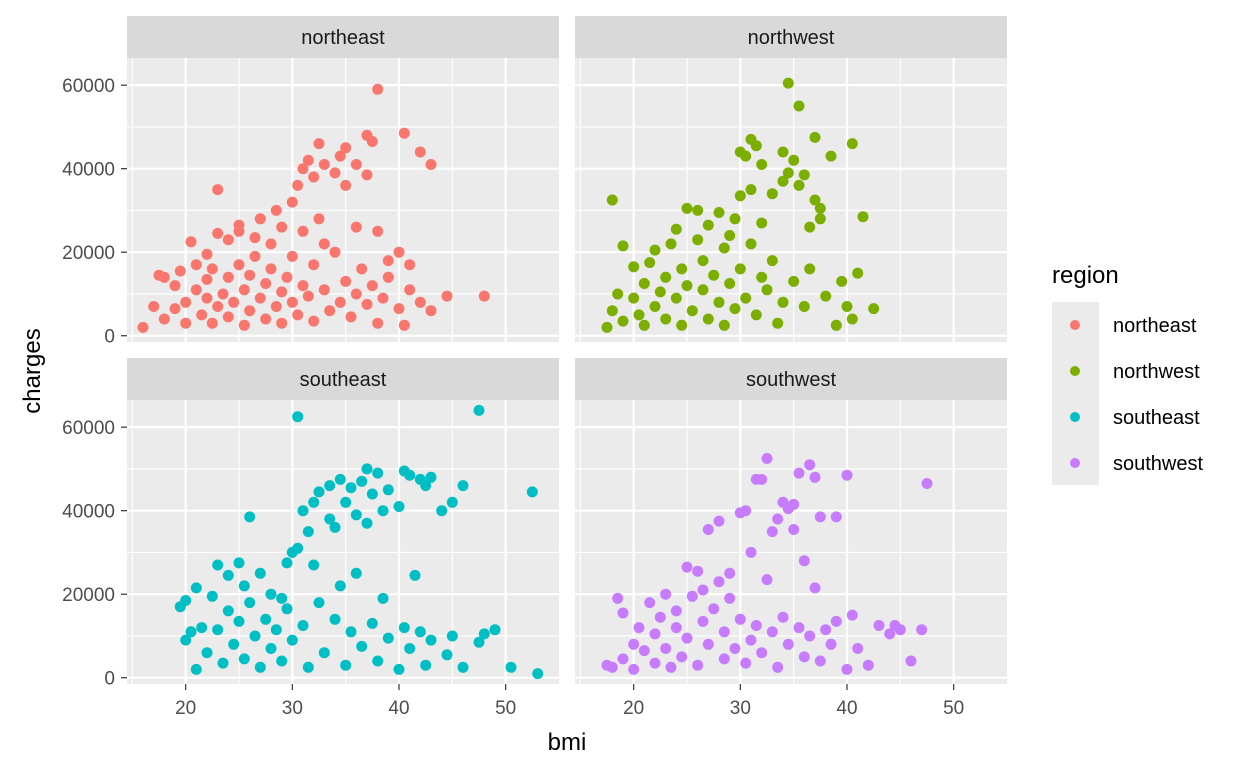 Image resolution: width=1248 pixels, height=768 pixels. I want to click on y-tick-label: 40000, so click(88, 170).